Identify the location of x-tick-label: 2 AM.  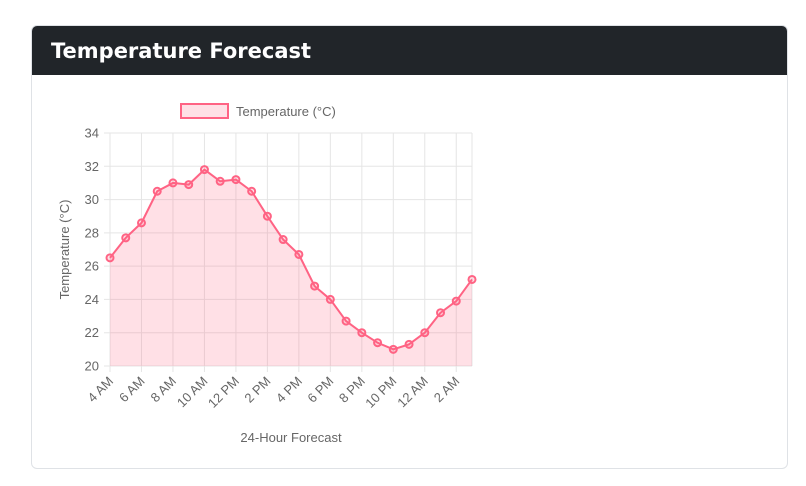
(447, 390).